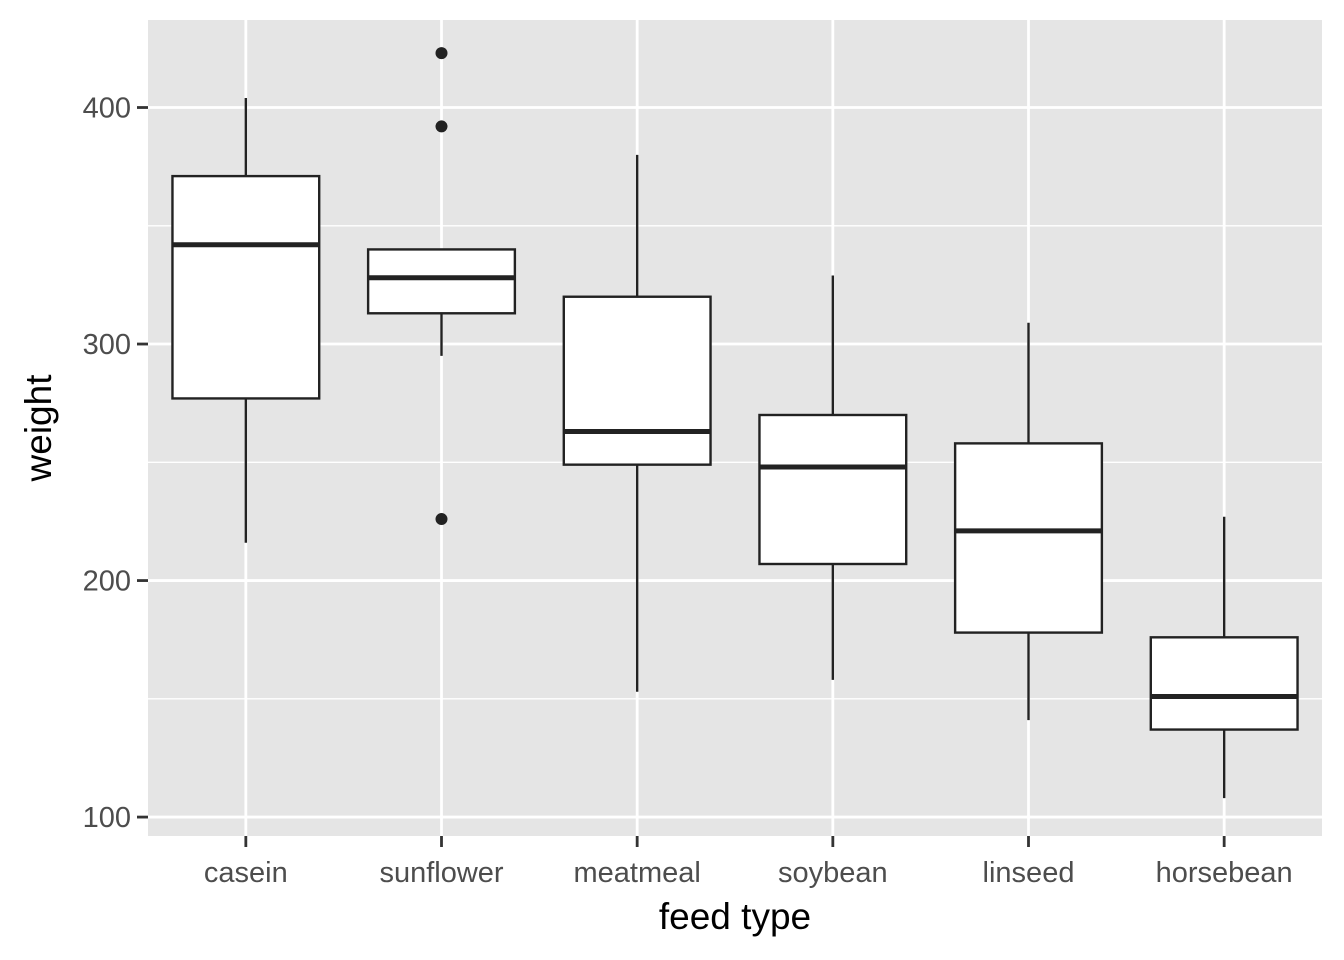 This screenshot has height=960, width=1344. I want to click on y-tick-label: 100, so click(107, 818).